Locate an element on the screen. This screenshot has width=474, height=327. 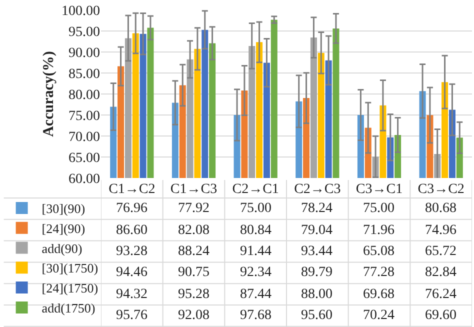
y-tick-label: 65.00 is located at coordinates (84, 158).